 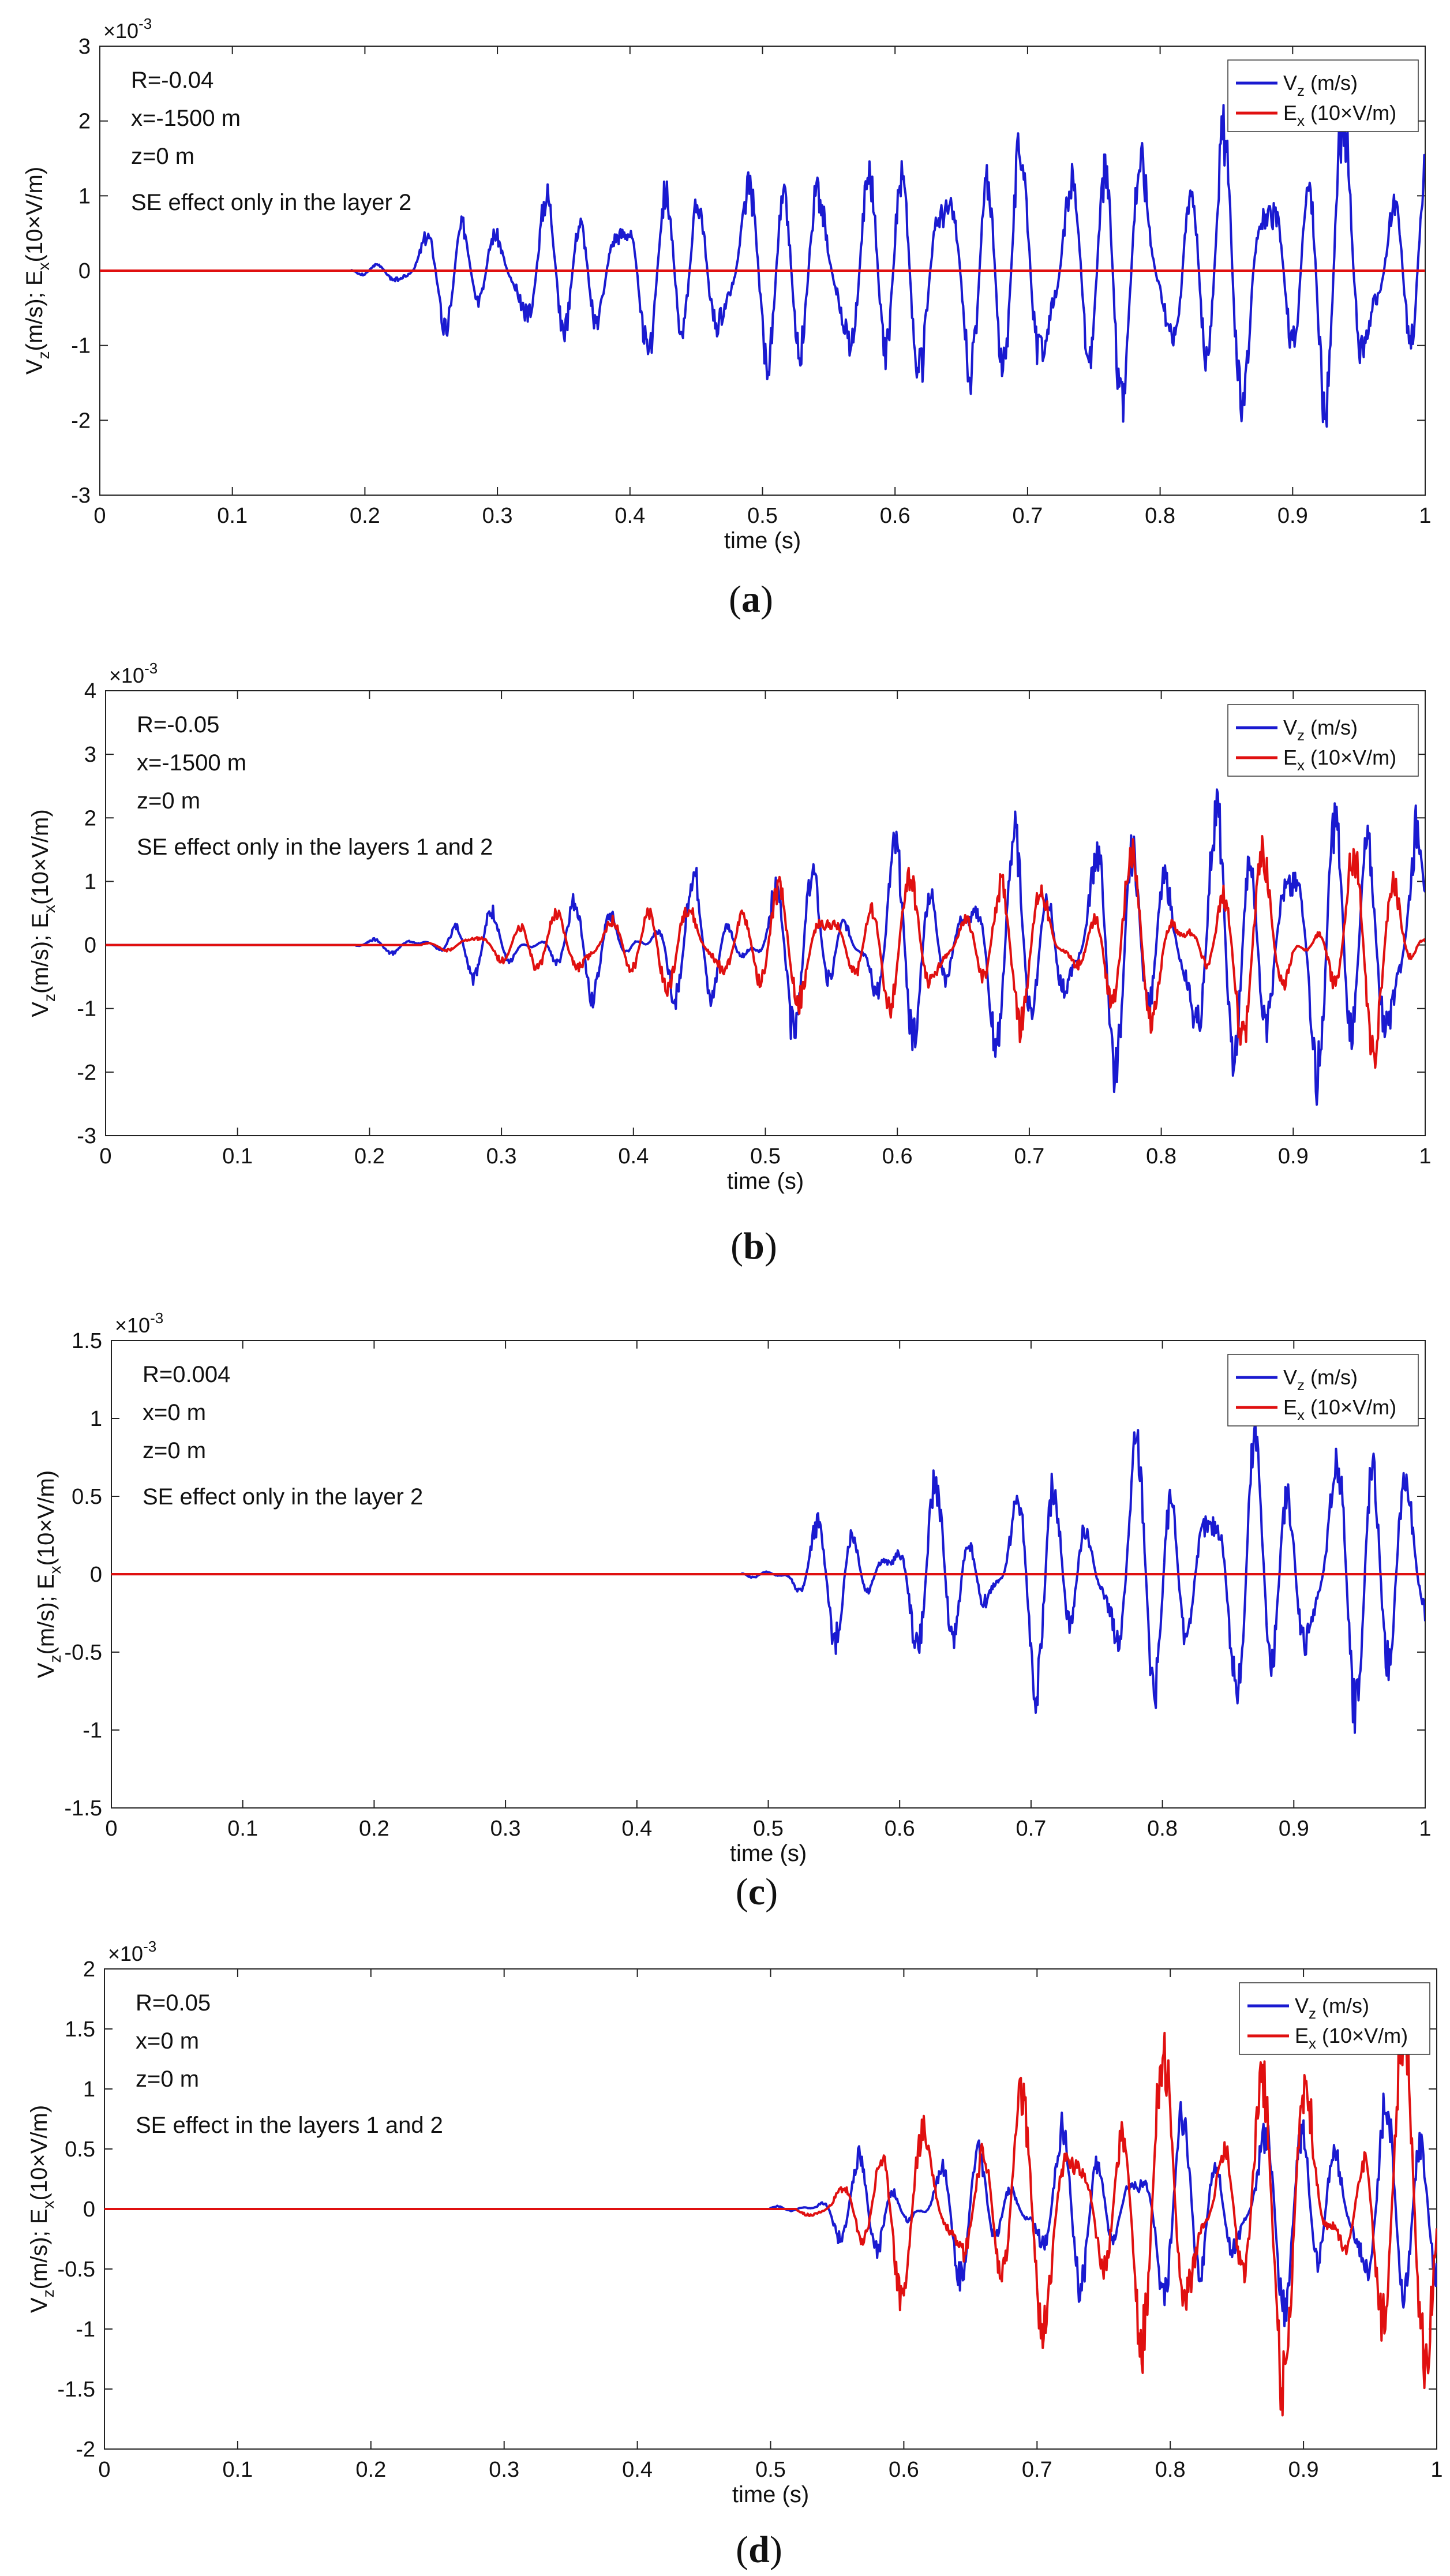 I want to click on y-tick-label: 2, so click(x=84, y=122).